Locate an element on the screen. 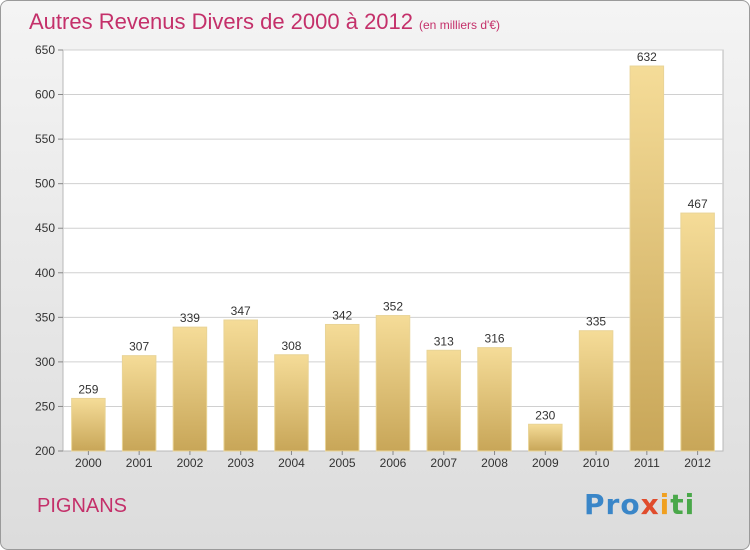 Image resolution: width=750 pixels, height=550 pixels. chart-title-text: Autres Revenus Divers de 2000 à 2012 is located at coordinates (221, 21).